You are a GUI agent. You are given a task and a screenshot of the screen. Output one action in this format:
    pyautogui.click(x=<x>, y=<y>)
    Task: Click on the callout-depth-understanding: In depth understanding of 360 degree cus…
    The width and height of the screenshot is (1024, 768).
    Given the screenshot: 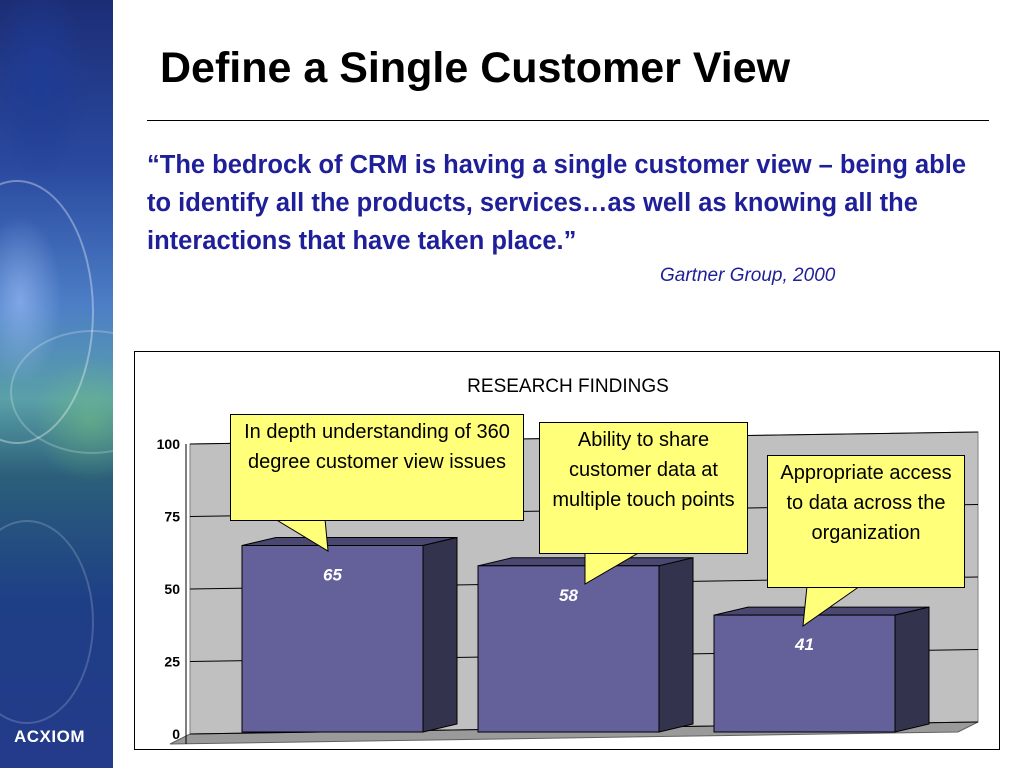 What is the action you would take?
    pyautogui.click(x=377, y=467)
    